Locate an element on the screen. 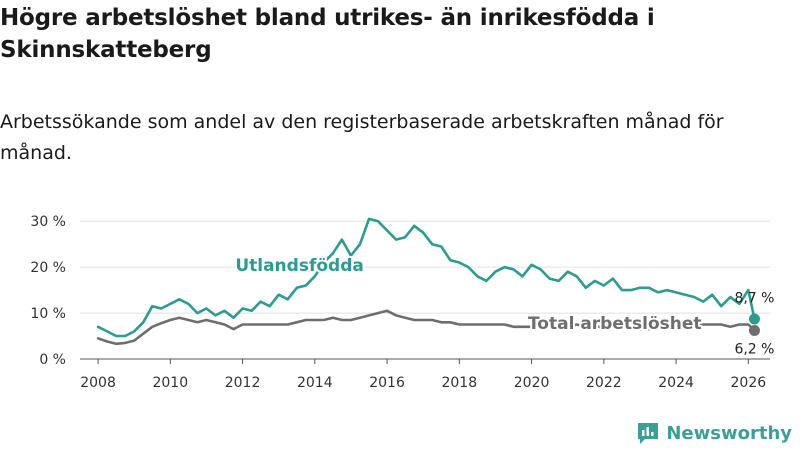  x-tick-label: 2026 is located at coordinates (749, 383).